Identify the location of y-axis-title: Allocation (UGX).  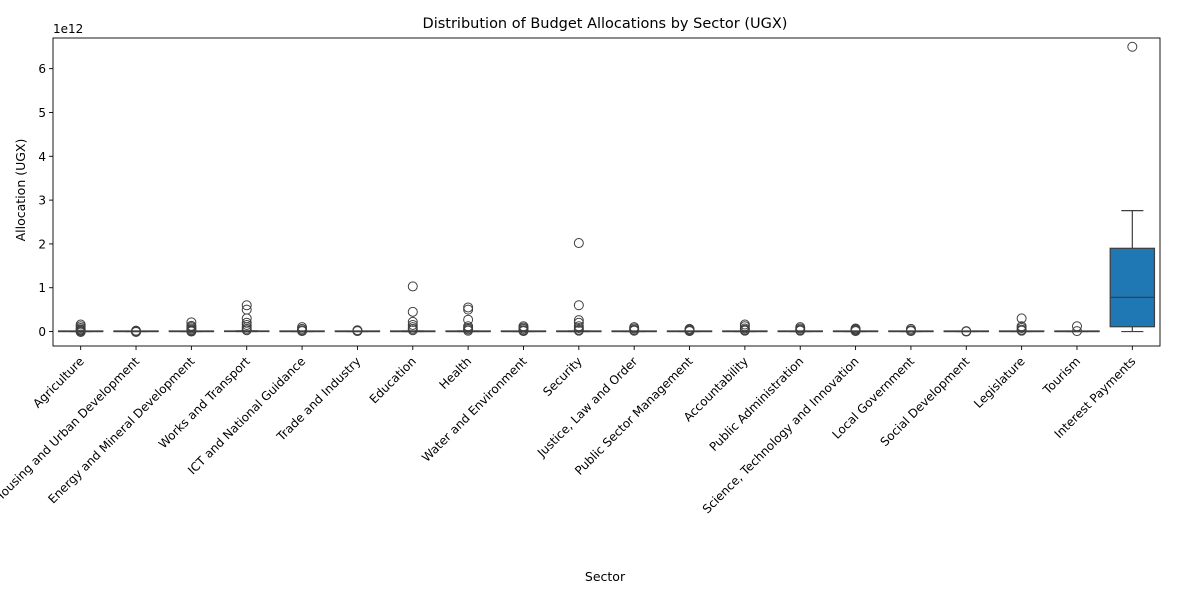
(20, 190).